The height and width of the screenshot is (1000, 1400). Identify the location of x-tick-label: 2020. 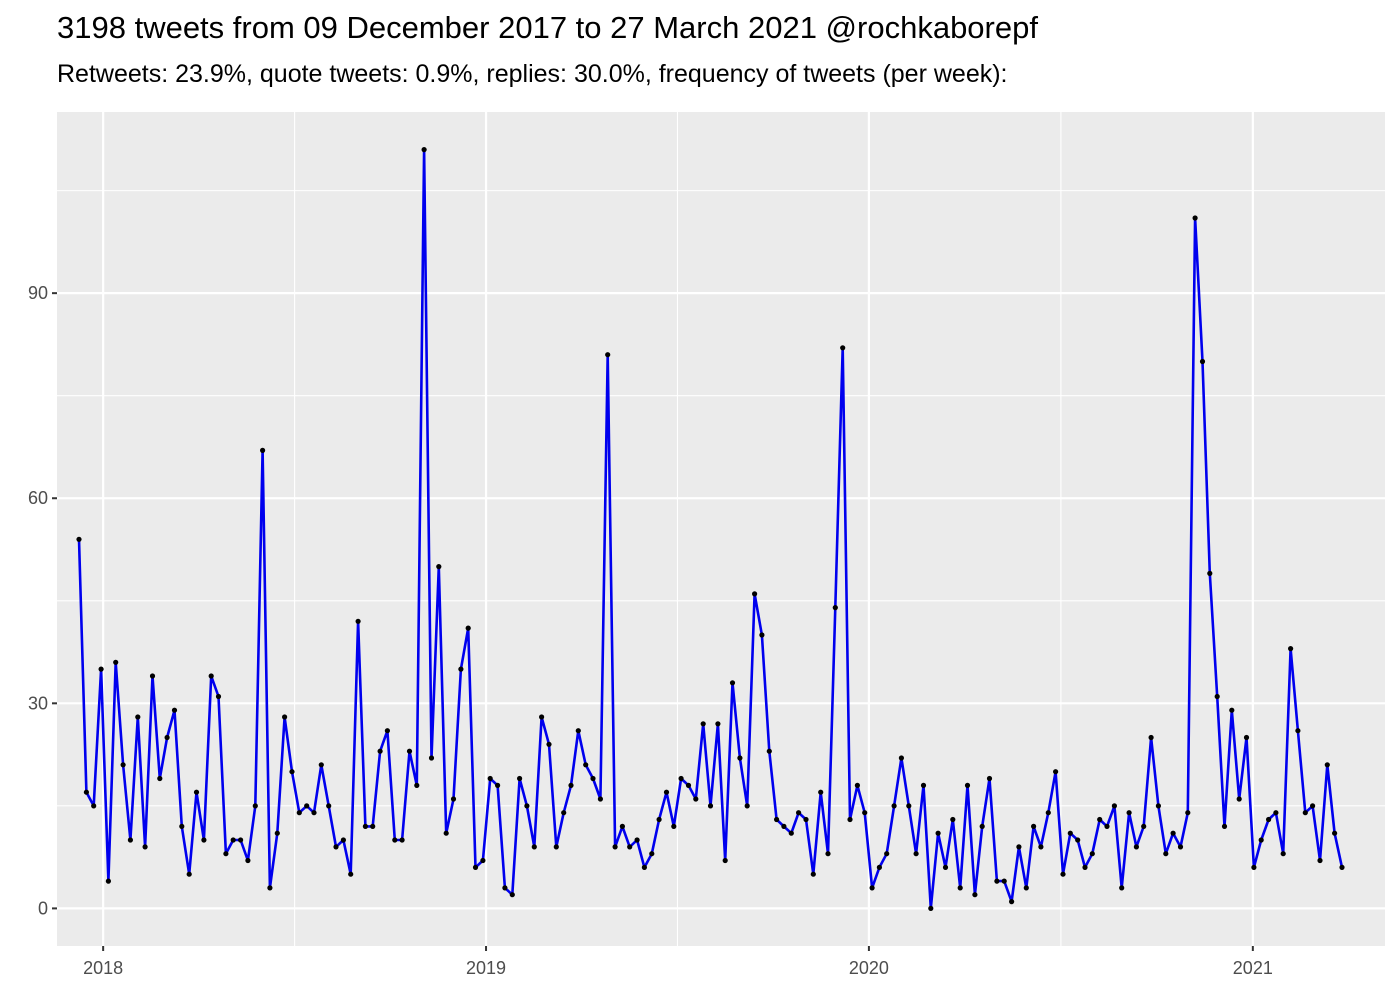
(869, 968).